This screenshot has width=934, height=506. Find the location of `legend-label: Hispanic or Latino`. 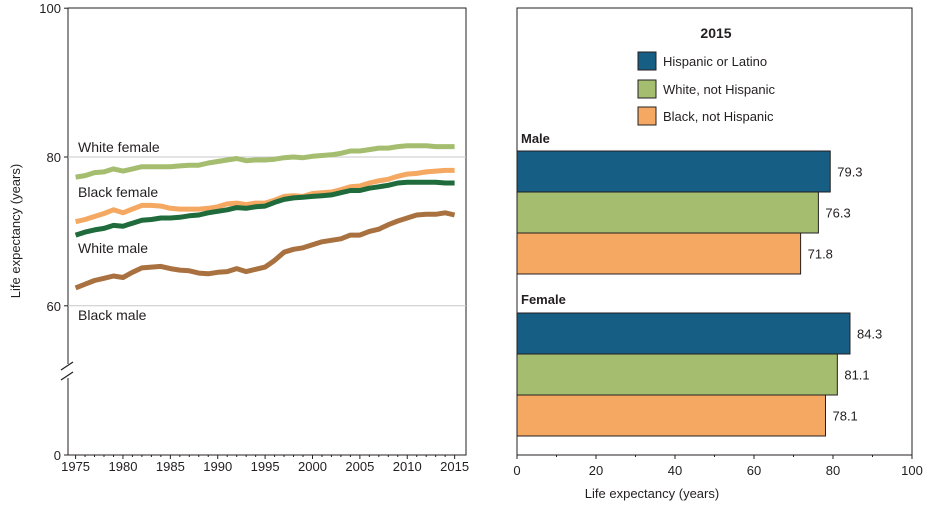

legend-label: Hispanic or Latino is located at coordinates (715, 61).